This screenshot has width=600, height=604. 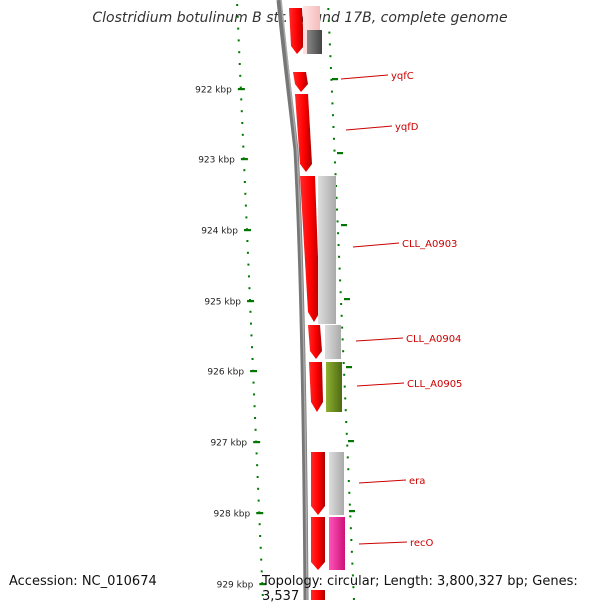 I want to click on ruler-label: 929 kbp, so click(x=235, y=586).